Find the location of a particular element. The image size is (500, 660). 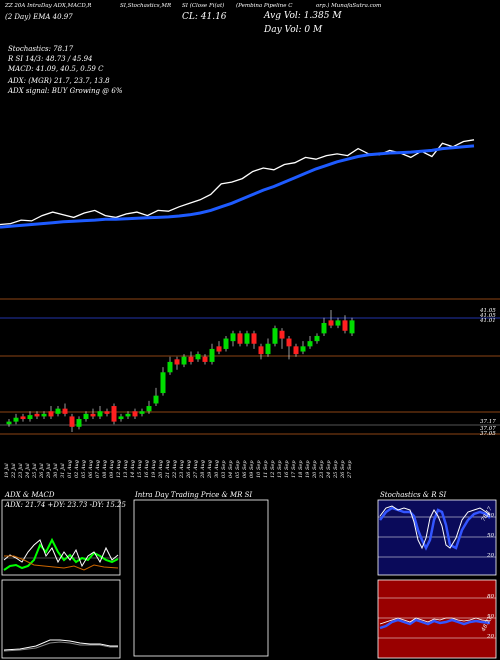

adx-panel-title: ADX & MACD is located at coordinates (30, 495).